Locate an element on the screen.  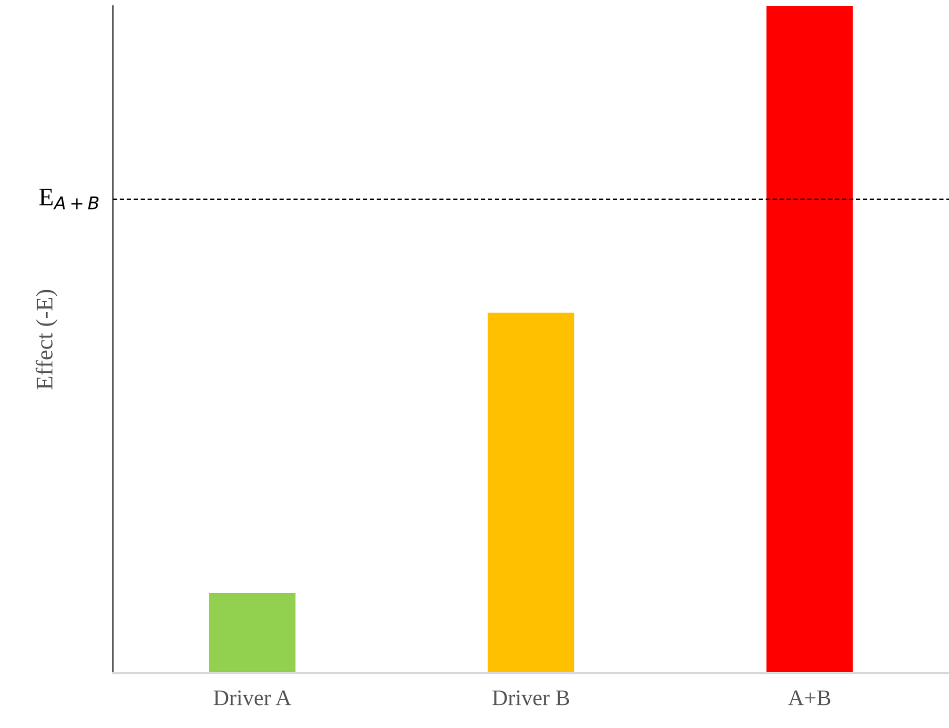
x-tick-label: Driver B is located at coordinates (531, 698).